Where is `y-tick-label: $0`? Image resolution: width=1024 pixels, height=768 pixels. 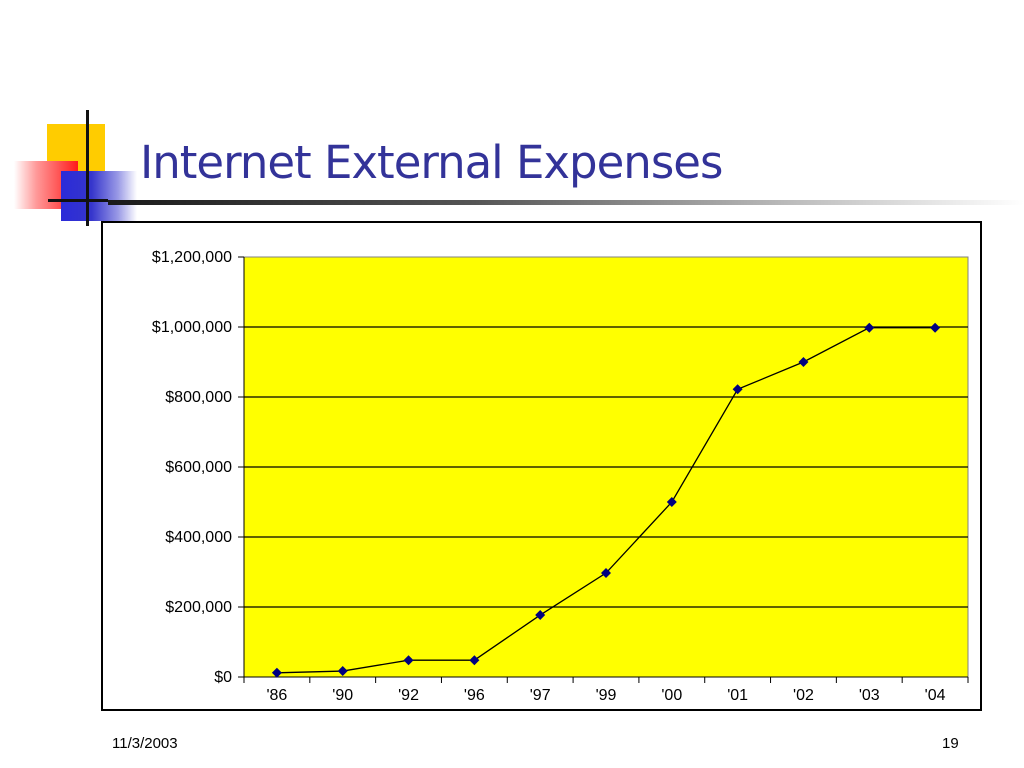 y-tick-label: $0 is located at coordinates (223, 677).